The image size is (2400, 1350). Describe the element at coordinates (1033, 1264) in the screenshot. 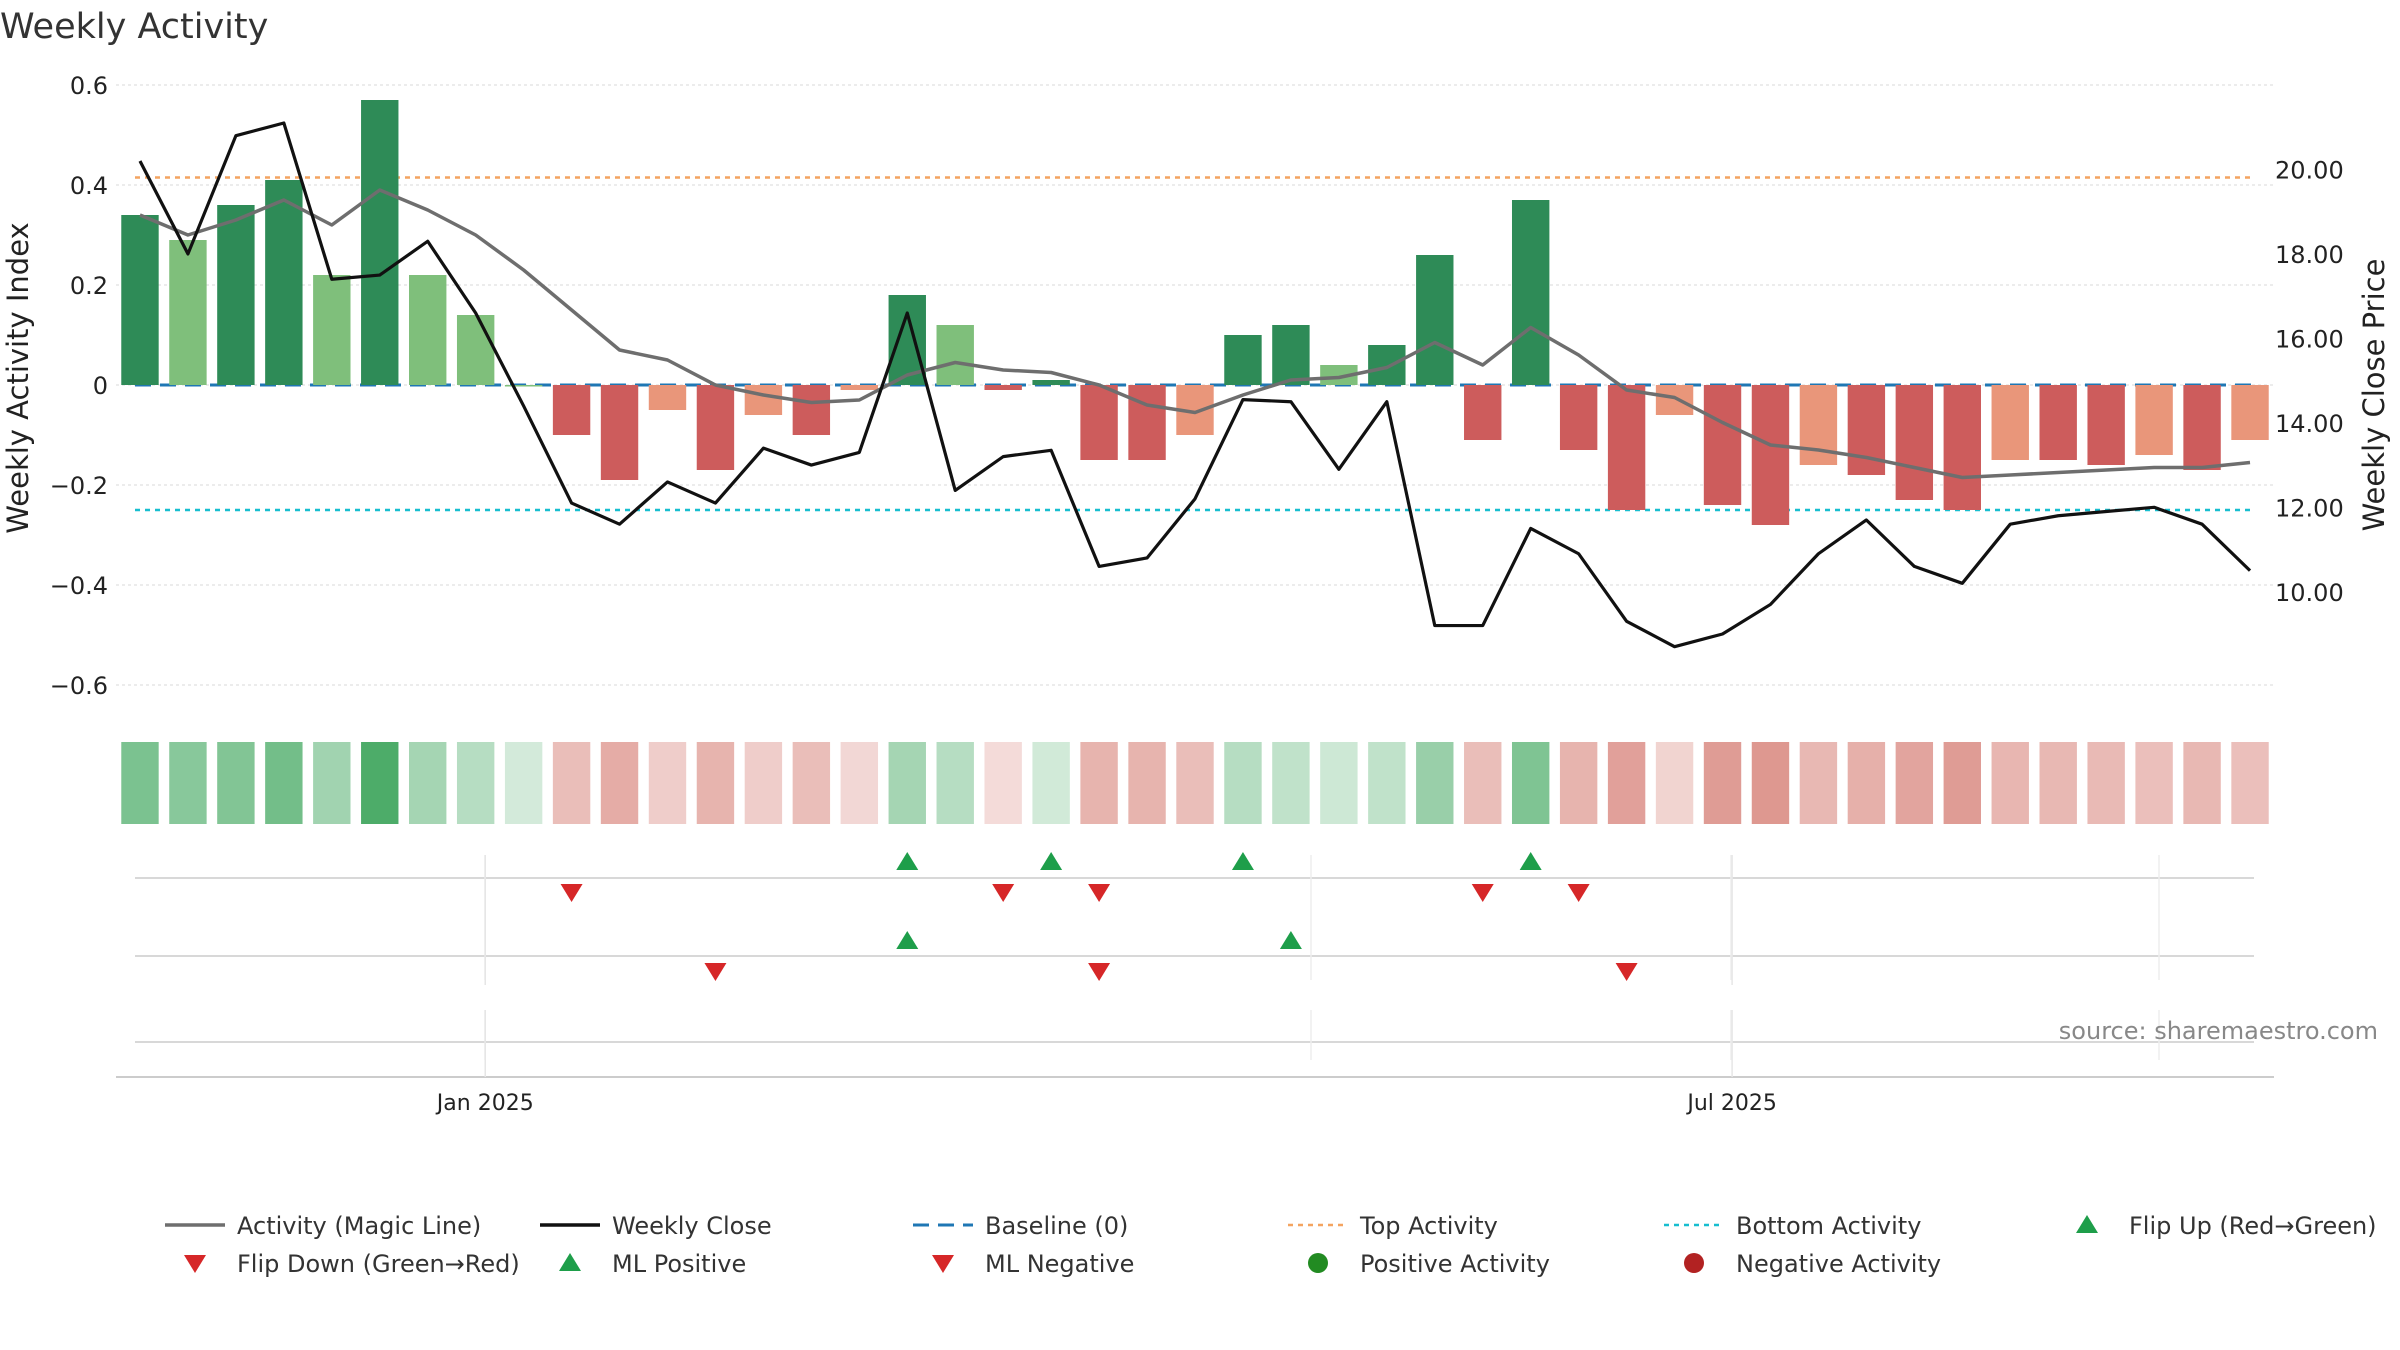

I see `legend-item: ML Negative` at that location.